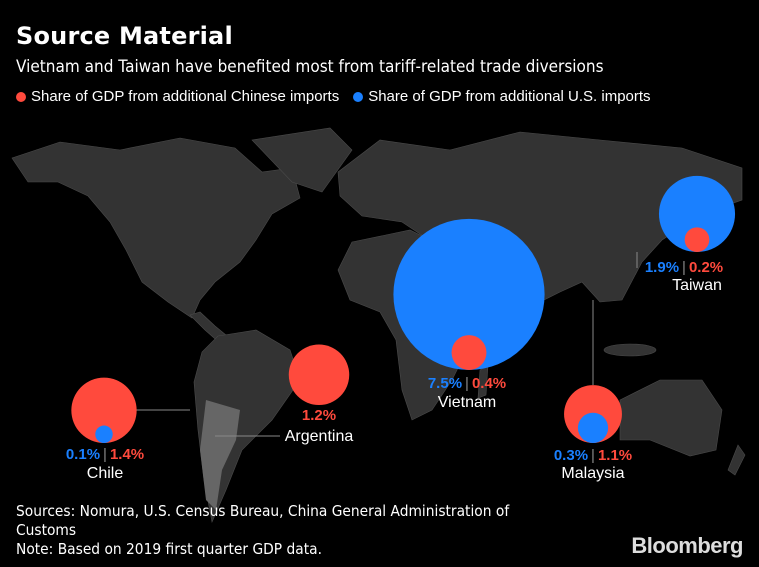  Describe the element at coordinates (467, 383) in the screenshot. I see `vietnam-values: 7.5% | 0.4%` at that location.